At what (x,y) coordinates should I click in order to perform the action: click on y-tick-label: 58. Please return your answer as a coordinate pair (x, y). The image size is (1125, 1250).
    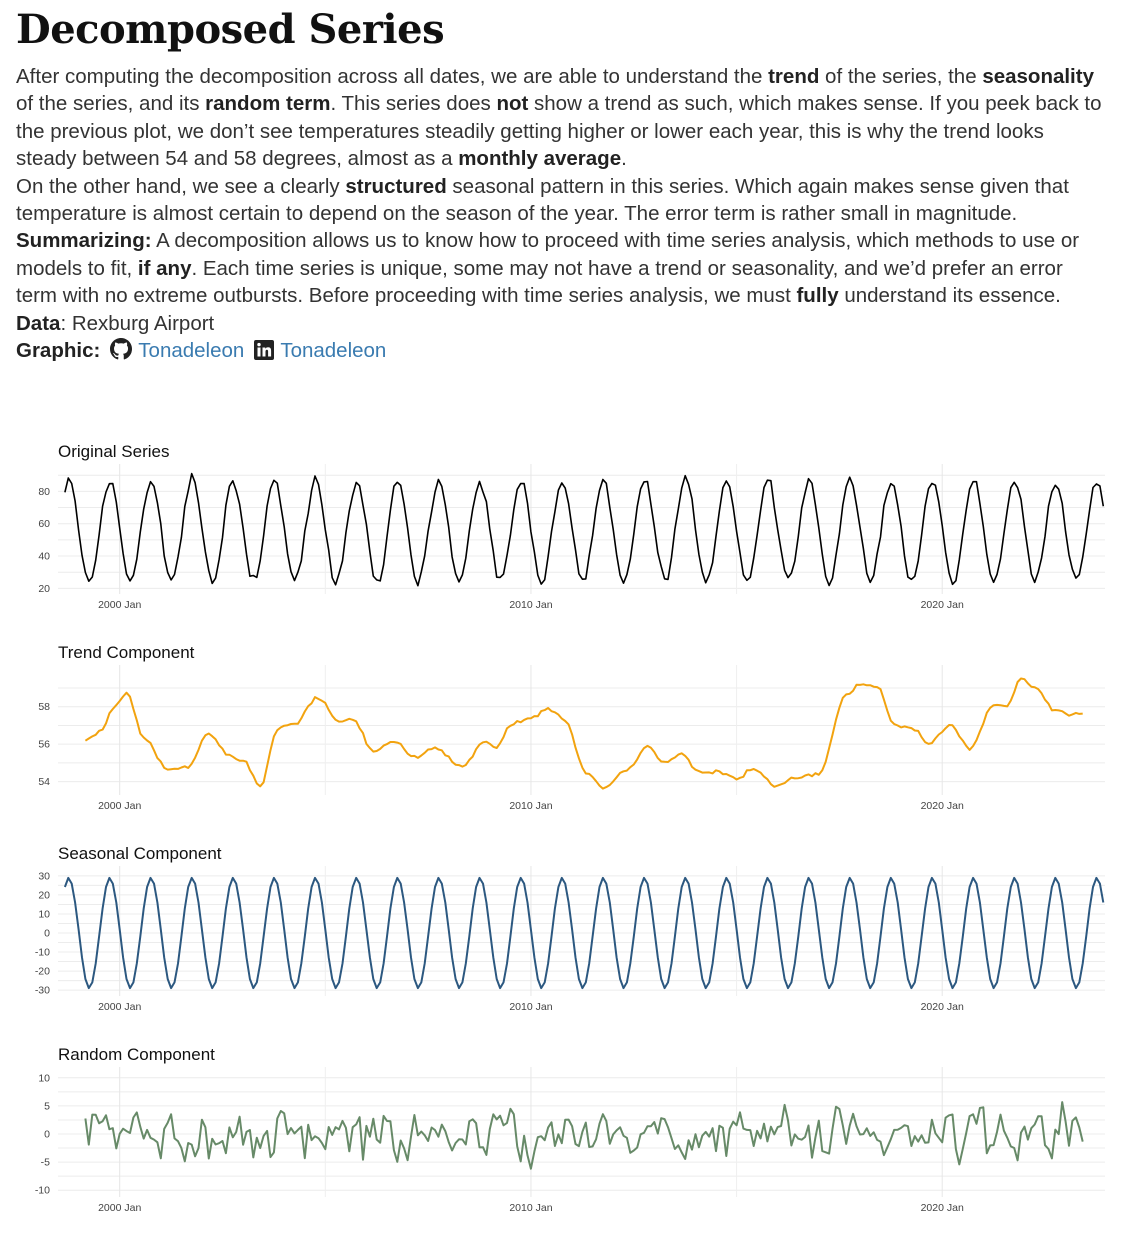
    Looking at the image, I should click on (44, 707).